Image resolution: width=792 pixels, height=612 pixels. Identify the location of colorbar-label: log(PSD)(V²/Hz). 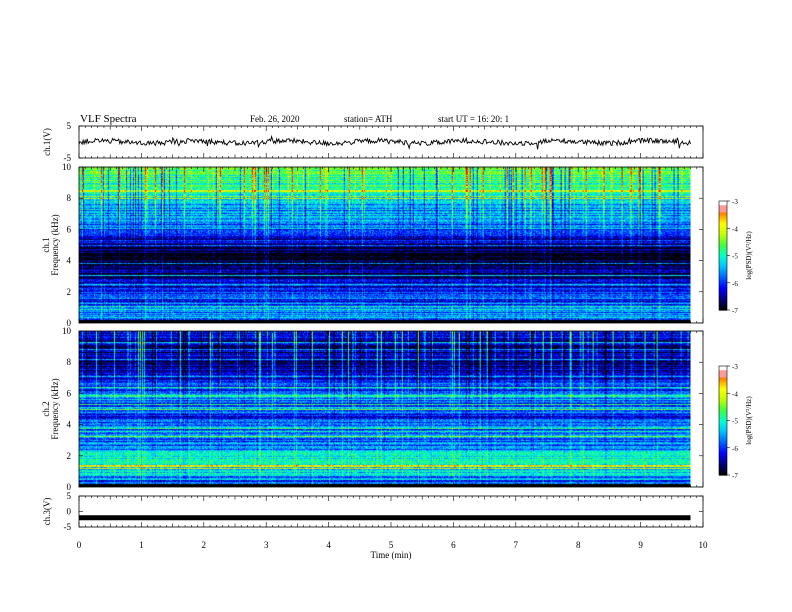
(749, 420).